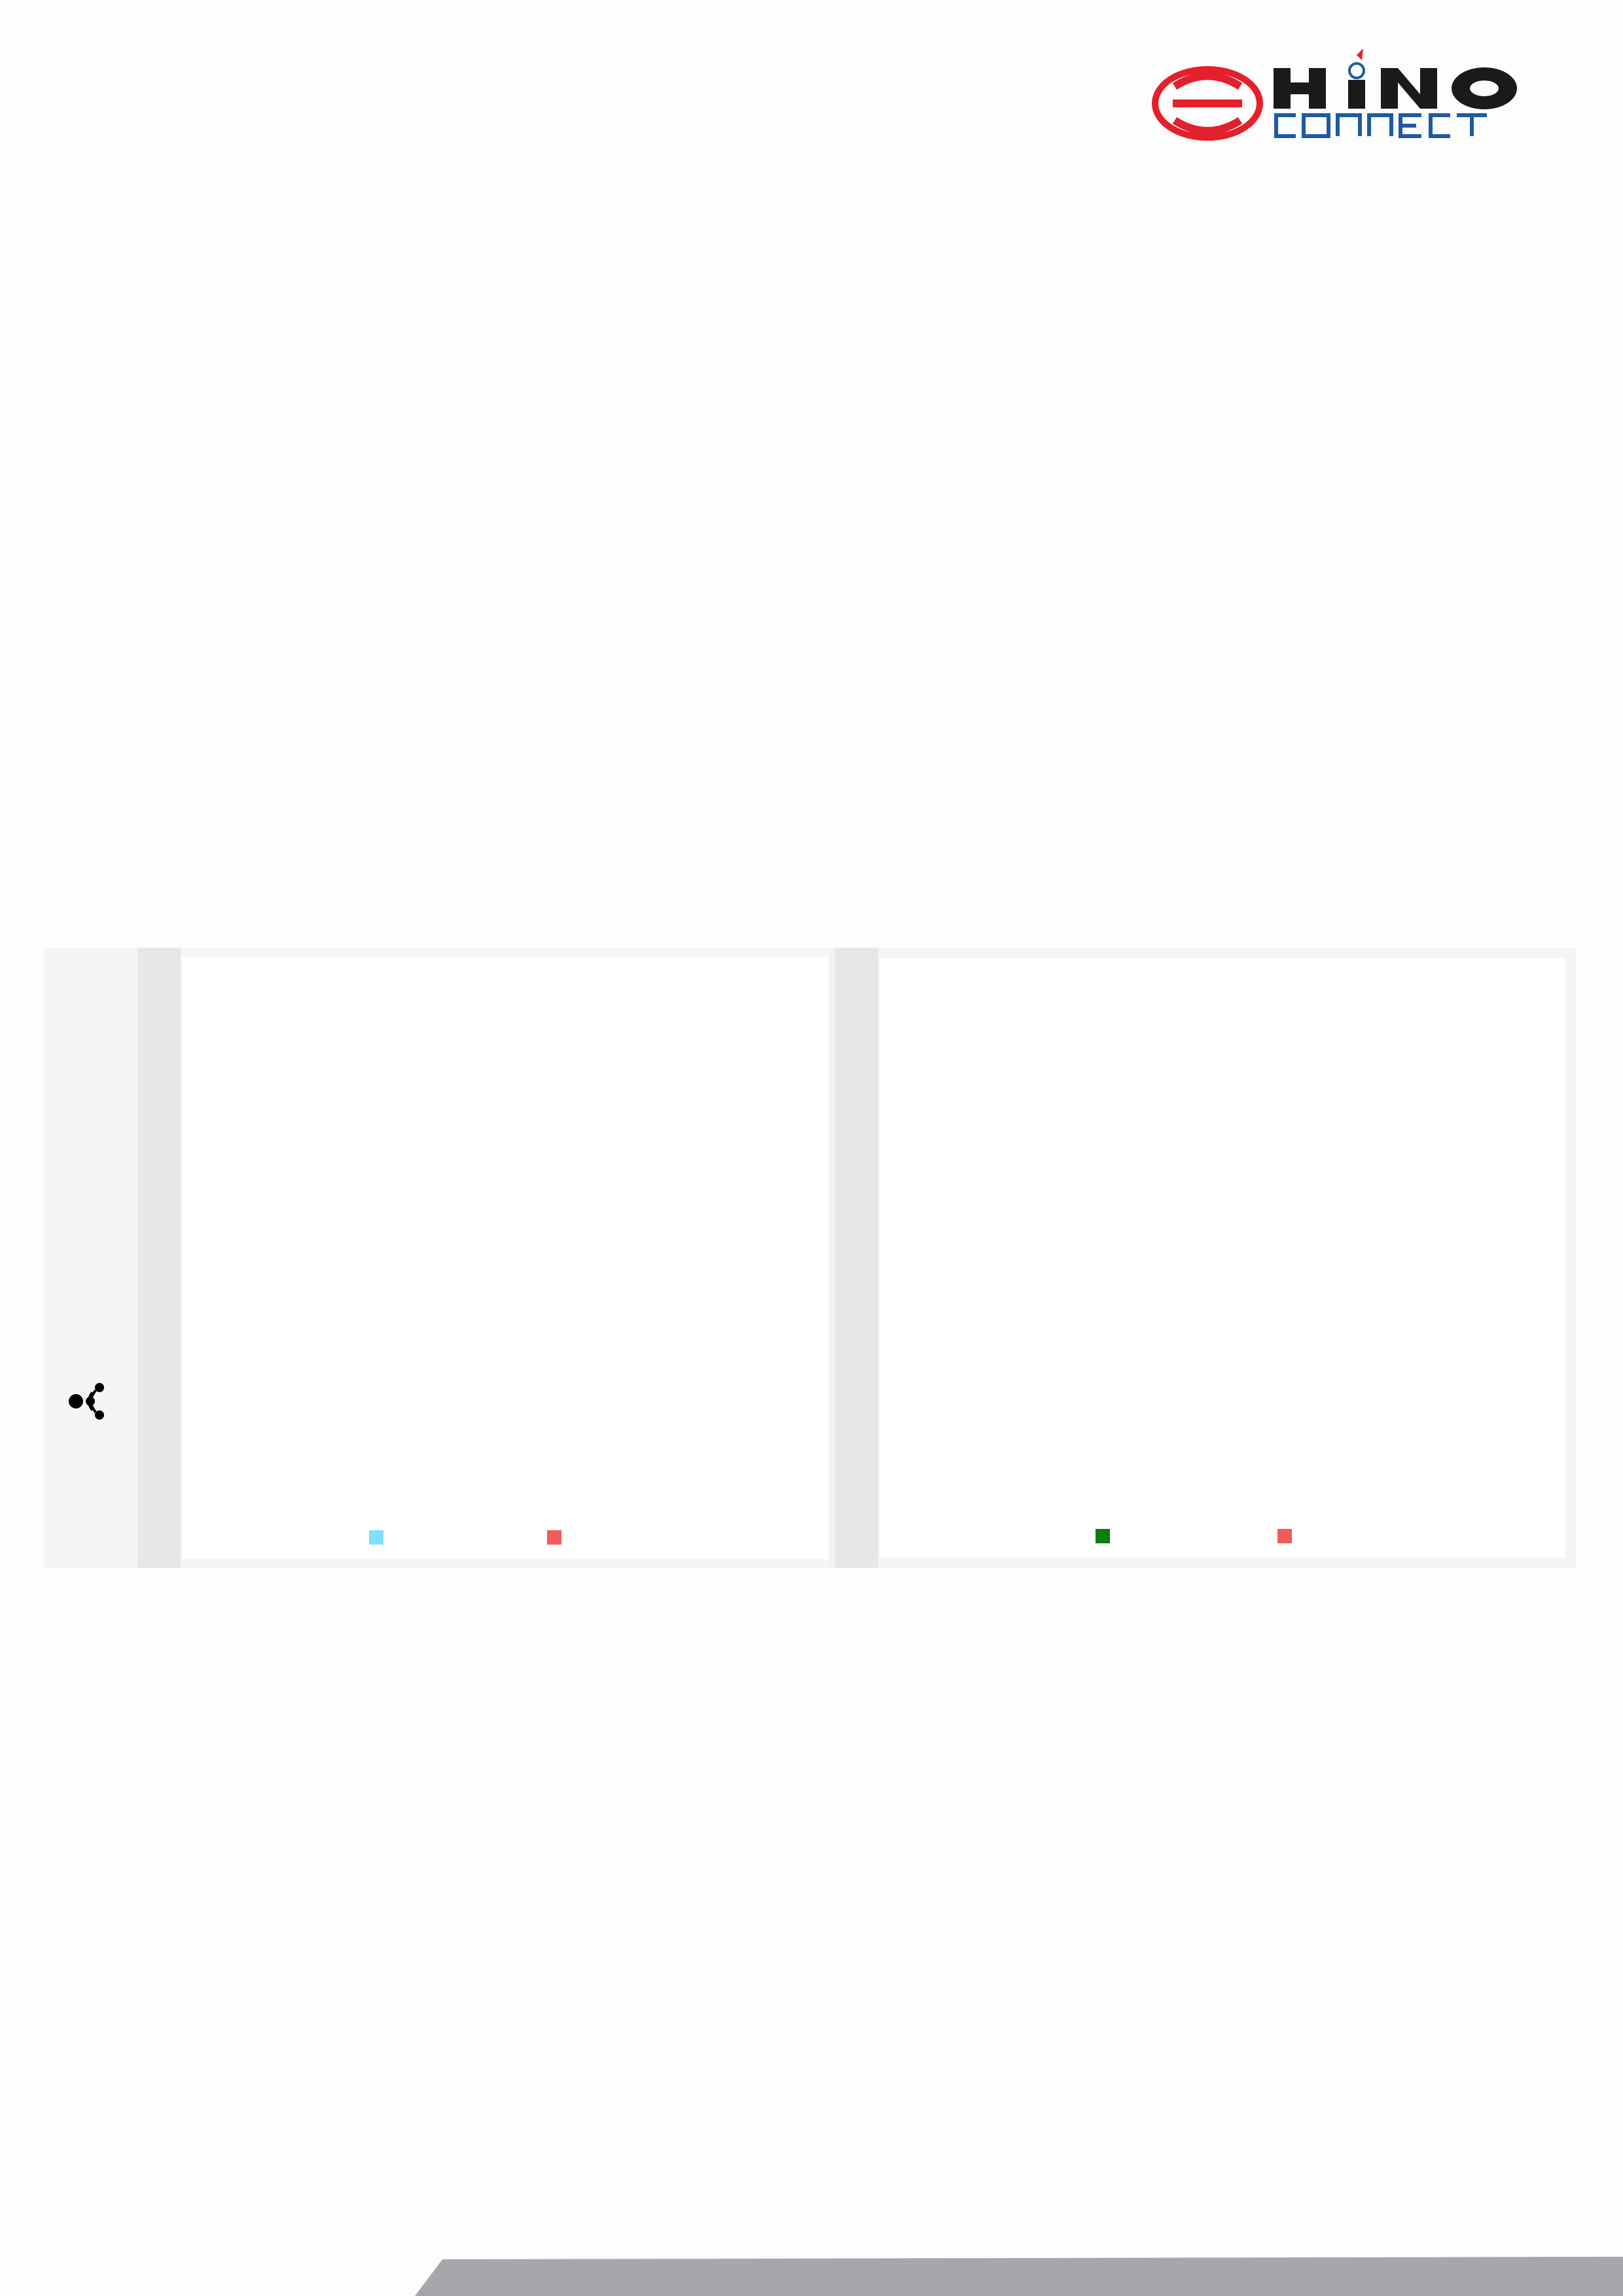 This screenshot has width=1623, height=2296. Describe the element at coordinates (1380, 125) in the screenshot. I see `connect-wordmark` at that location.